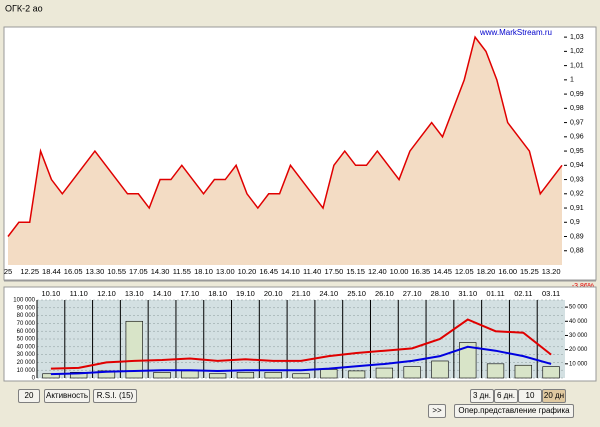 The width and height of the screenshot is (600, 427). What do you see at coordinates (577, 94) in the screenshot?
I see `y-tick-label: 0,99` at bounding box center [577, 94].